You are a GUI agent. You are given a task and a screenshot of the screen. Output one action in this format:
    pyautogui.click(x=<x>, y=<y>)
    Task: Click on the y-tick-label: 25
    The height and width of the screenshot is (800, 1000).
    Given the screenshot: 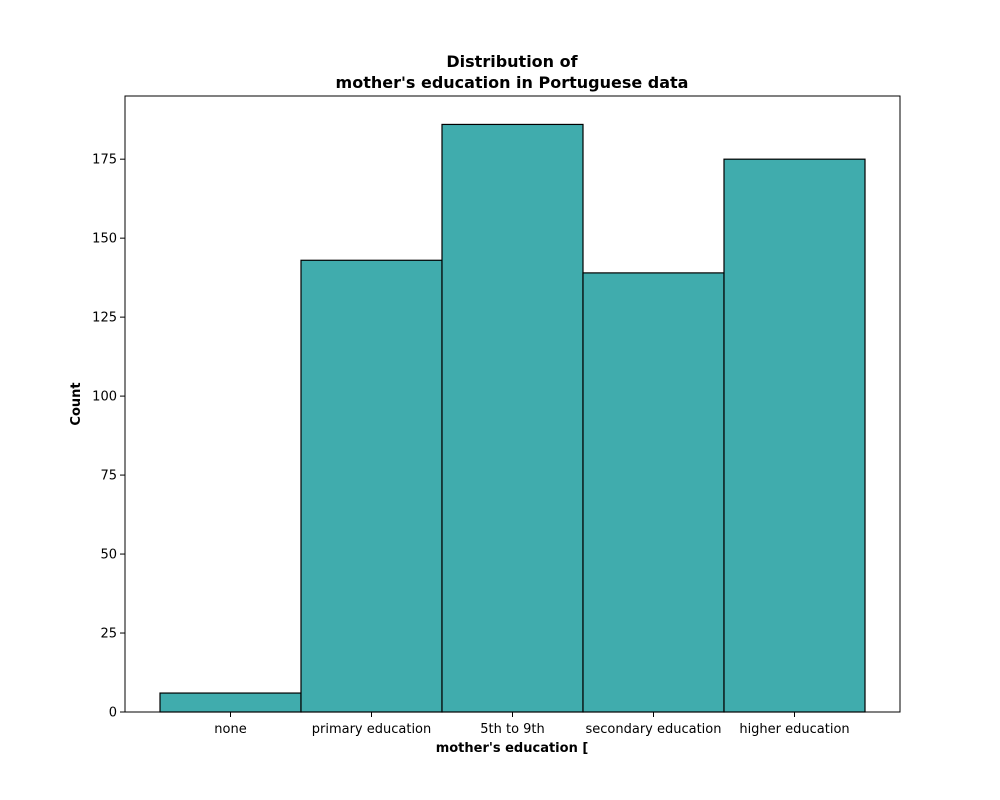 What is the action you would take?
    pyautogui.click(x=108, y=634)
    